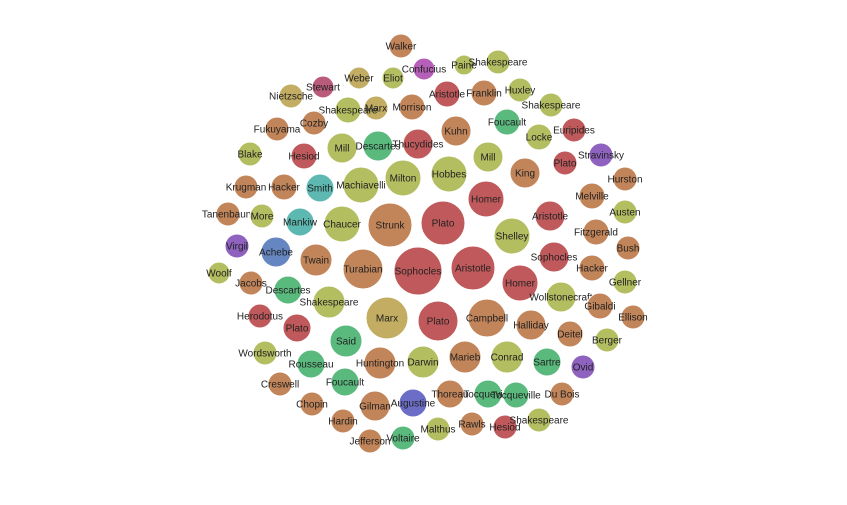 The height and width of the screenshot is (505, 847). Describe the element at coordinates (345, 382) in the screenshot. I see `bubble-foucault: Foucault` at that location.